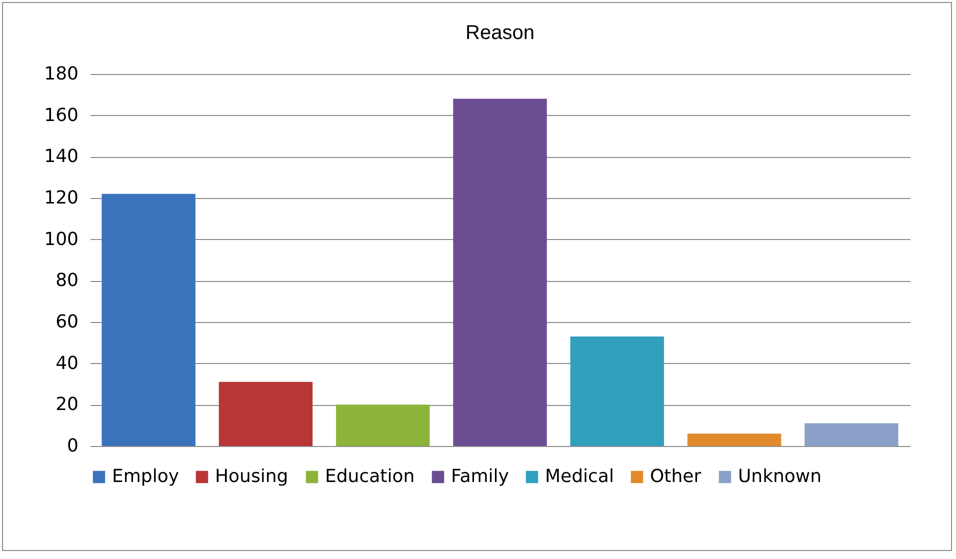 The image size is (956, 559). I want to click on y-tick-label: 180, so click(61, 74).